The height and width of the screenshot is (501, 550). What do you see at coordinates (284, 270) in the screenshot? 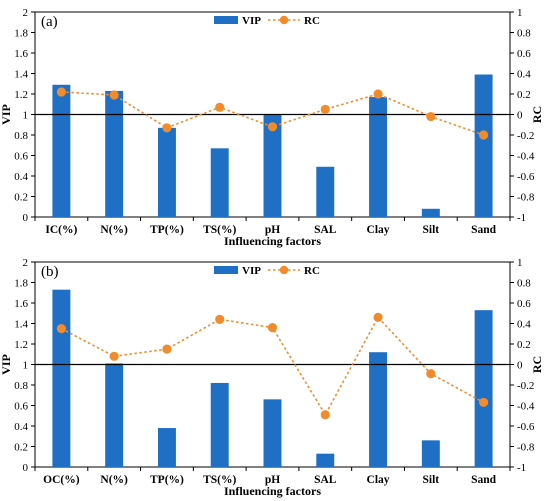
I see `legend-marker-rc` at bounding box center [284, 270].